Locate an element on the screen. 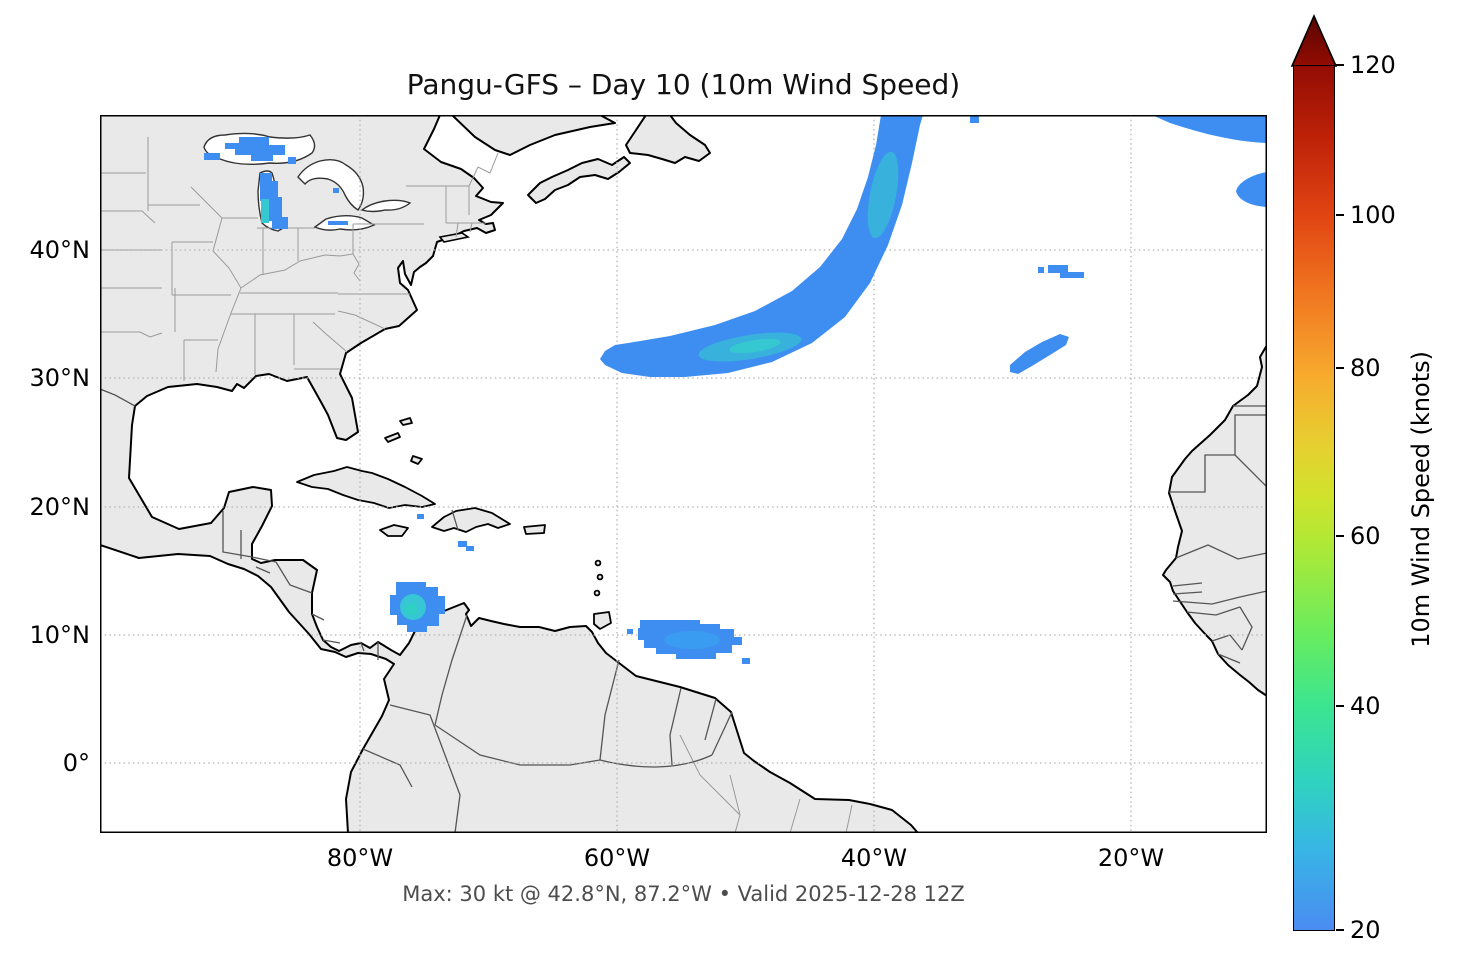  colorbar-extend-arrow is located at coordinates (1314, 40).